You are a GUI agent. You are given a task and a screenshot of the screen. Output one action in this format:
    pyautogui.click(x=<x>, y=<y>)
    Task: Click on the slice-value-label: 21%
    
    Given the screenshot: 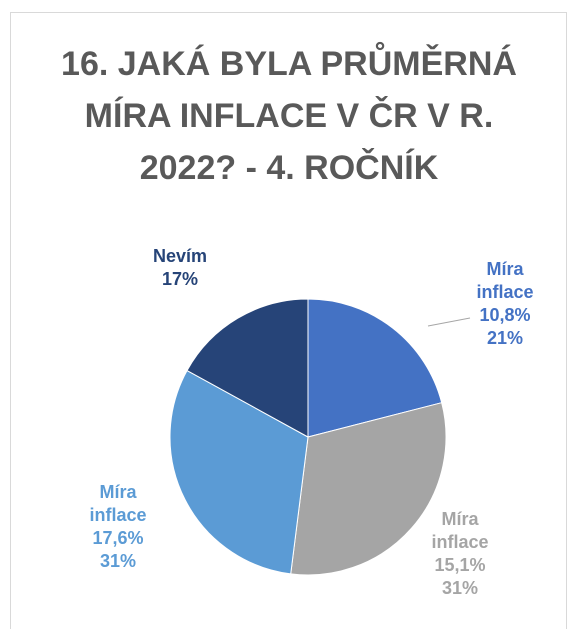 What is the action you would take?
    pyautogui.click(x=505, y=338)
    